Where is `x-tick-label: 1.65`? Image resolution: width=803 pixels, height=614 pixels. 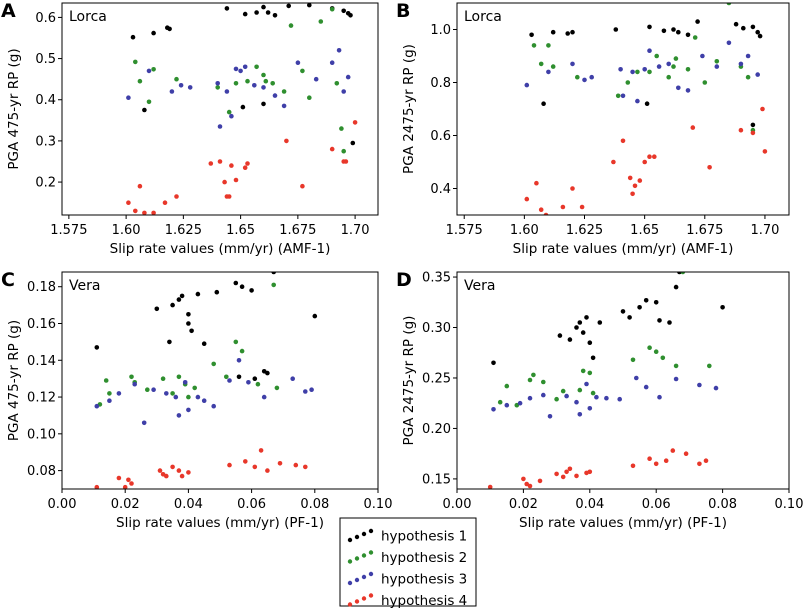 x-tick-label: 1.65 is located at coordinates (240, 230).